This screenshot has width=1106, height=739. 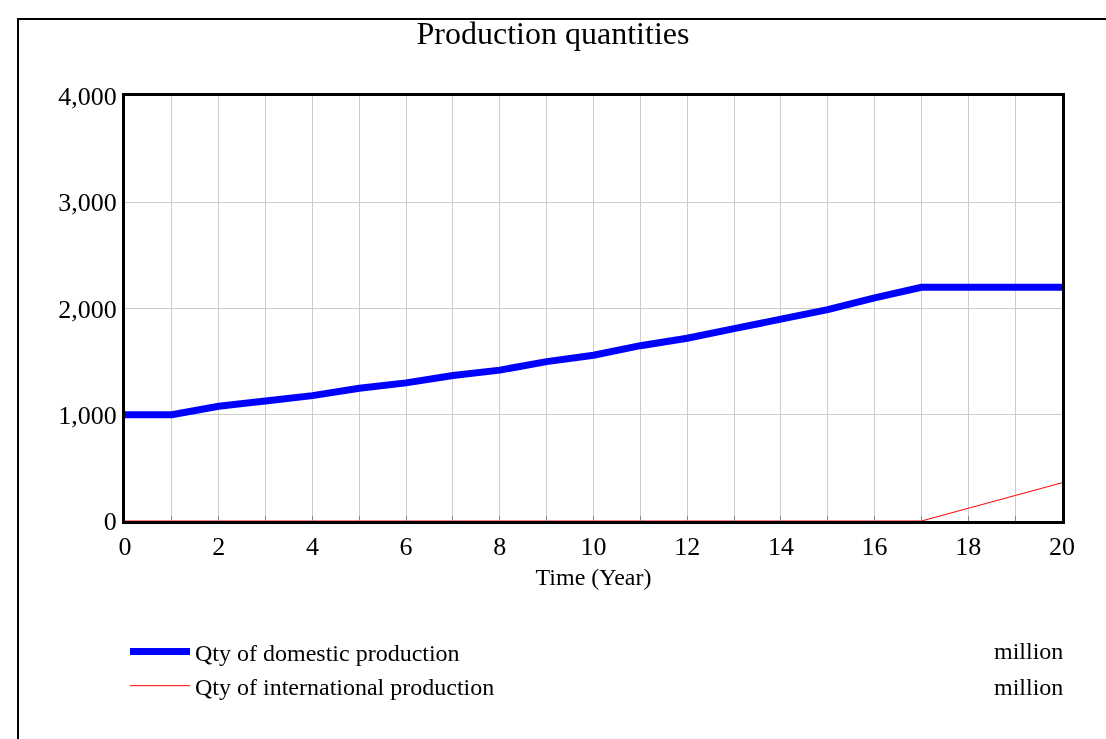 What do you see at coordinates (553, 33) in the screenshot?
I see `chart-title: Production quantities` at bounding box center [553, 33].